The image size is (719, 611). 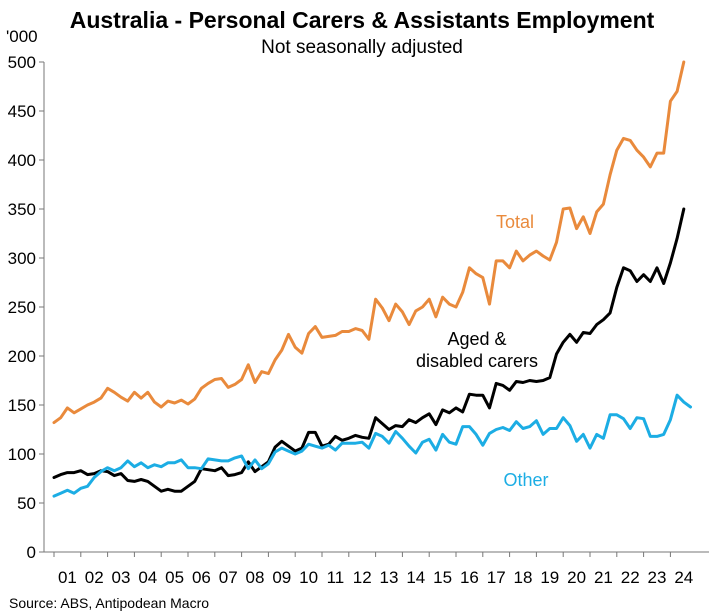 What do you see at coordinates (109, 603) in the screenshot?
I see `source-note: Source: ABS, Antipodean Macro` at bounding box center [109, 603].